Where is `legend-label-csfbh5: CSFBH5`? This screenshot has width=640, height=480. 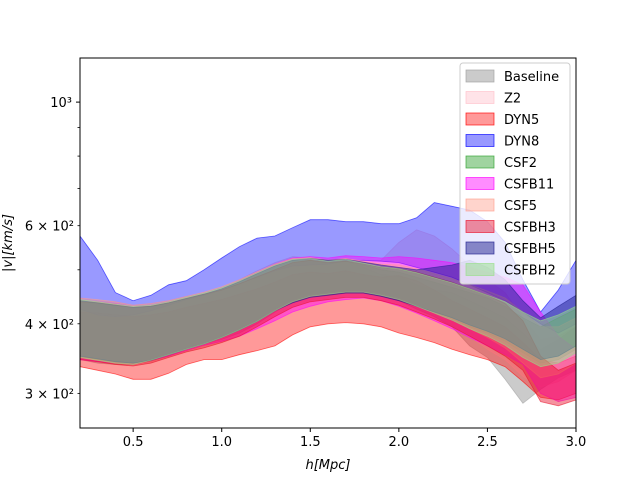 legend-label-csfbh5: CSFBH5 is located at coordinates (530, 249).